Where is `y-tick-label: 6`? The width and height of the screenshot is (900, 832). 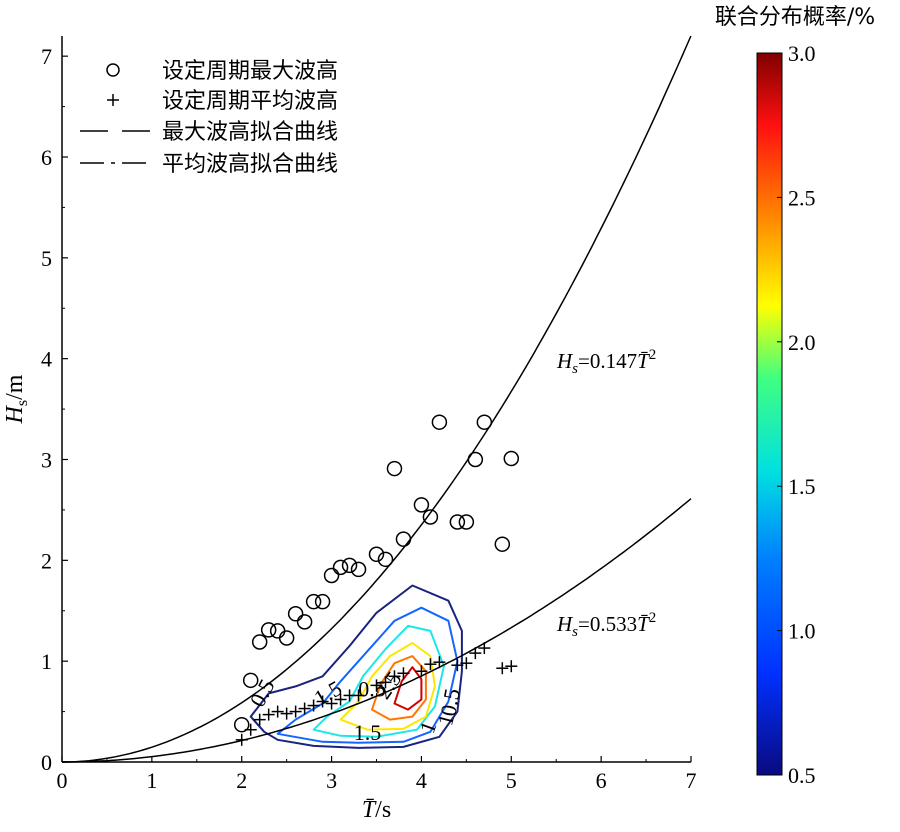
y-tick-label: 6 is located at coordinates (46, 157).